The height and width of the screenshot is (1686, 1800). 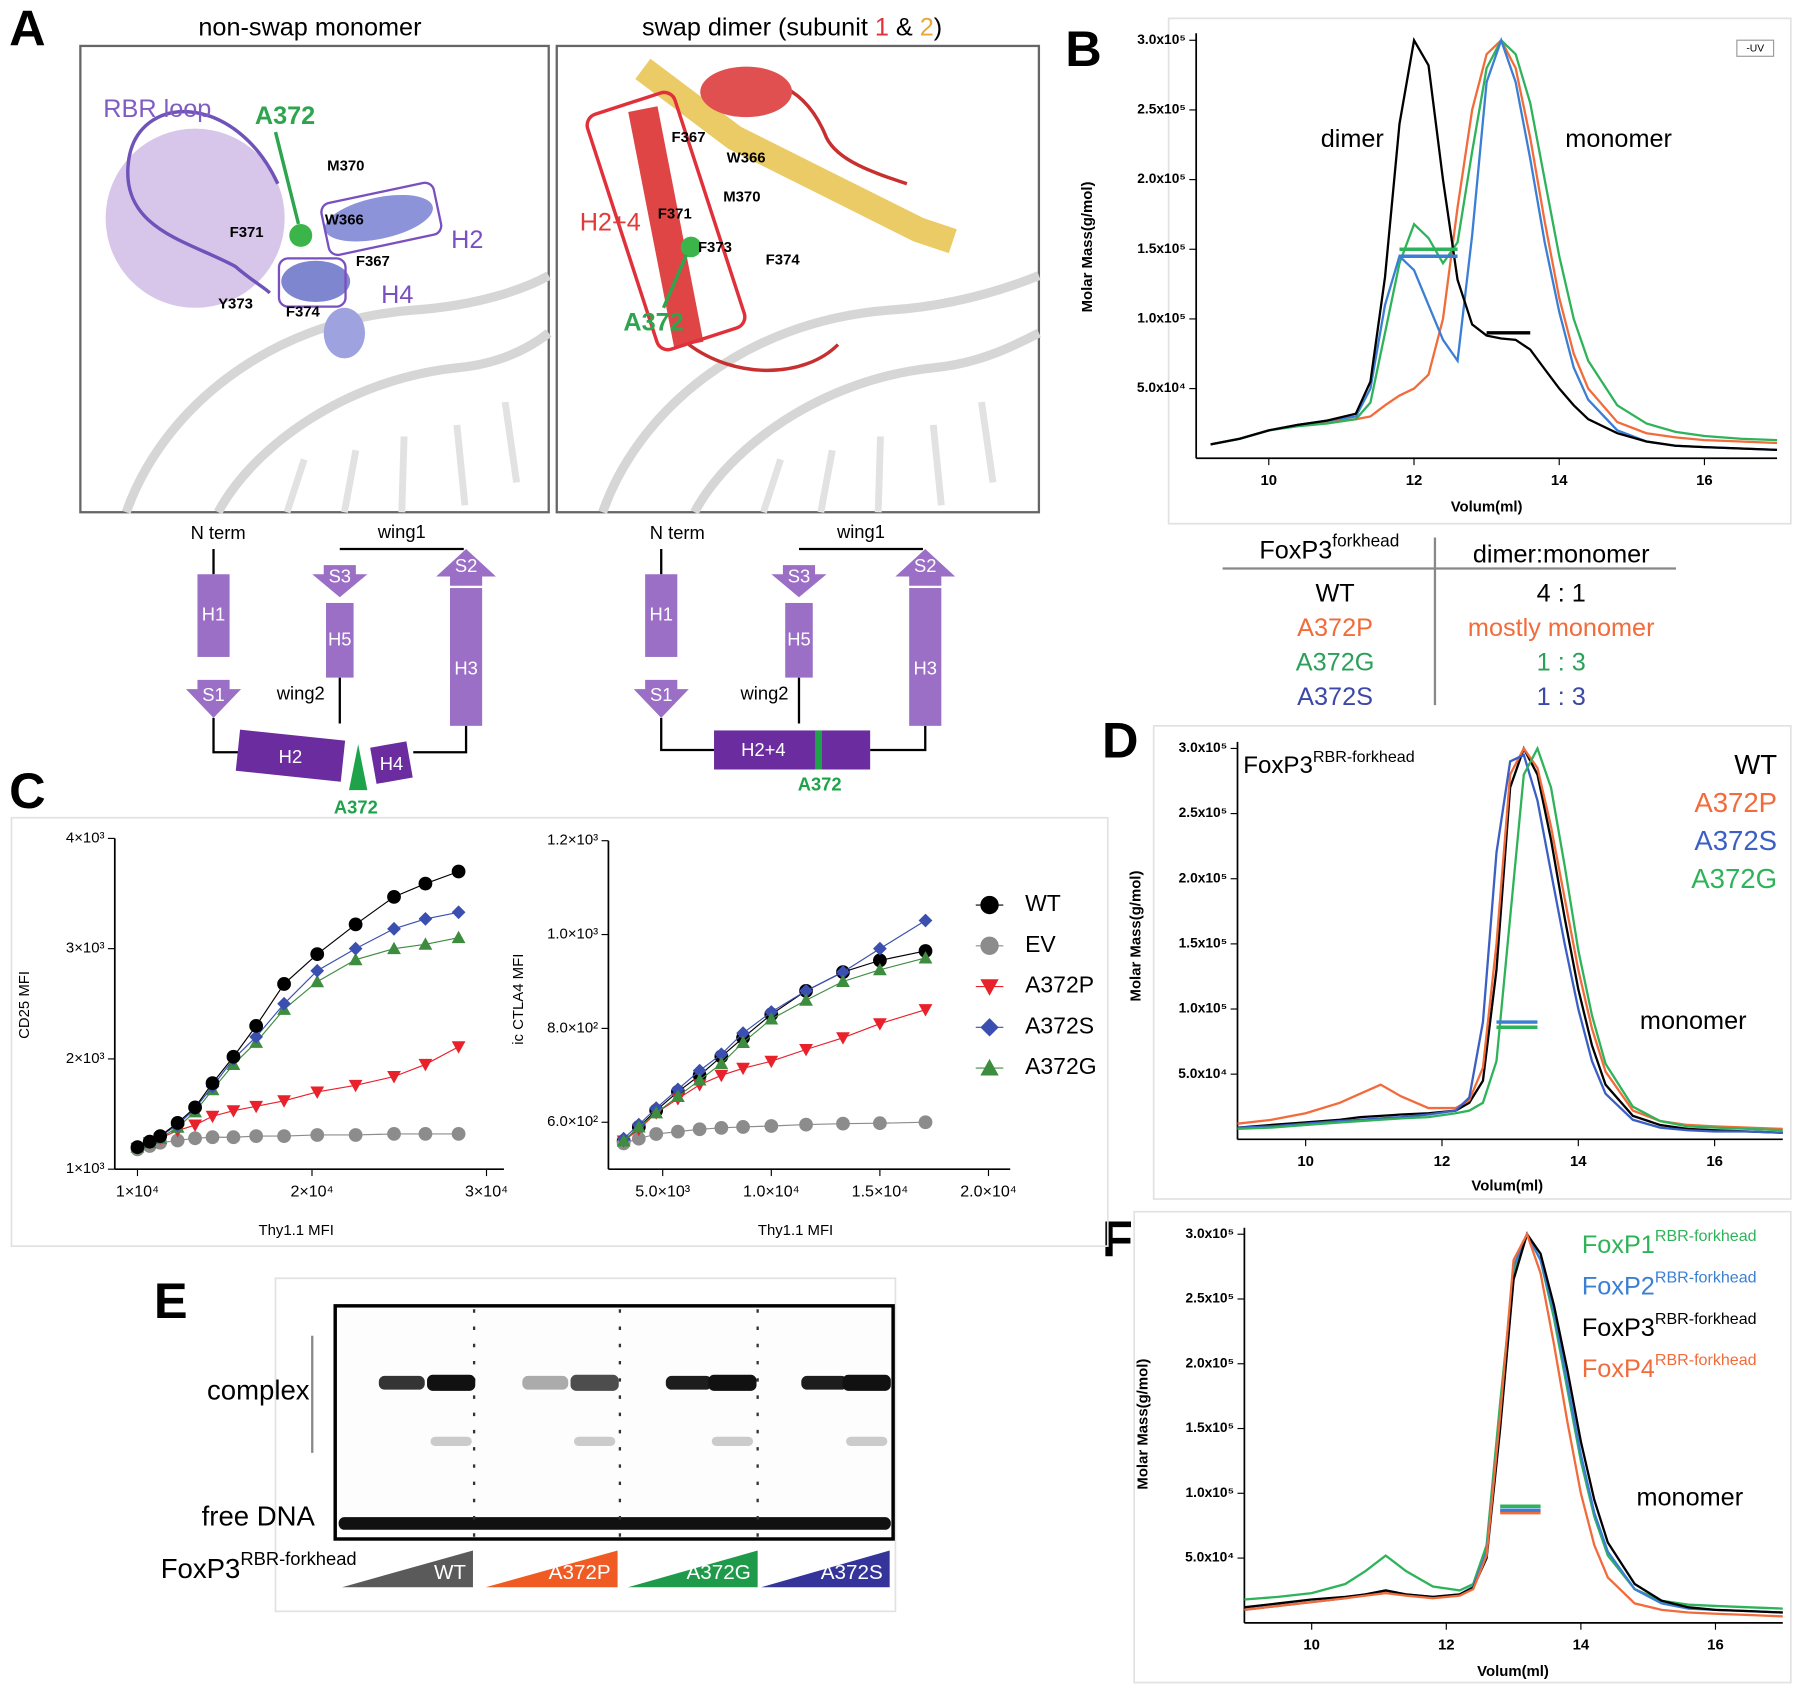 What do you see at coordinates (1561, 628) in the screenshot?
I see `table-cell: mostly monomer` at bounding box center [1561, 628].